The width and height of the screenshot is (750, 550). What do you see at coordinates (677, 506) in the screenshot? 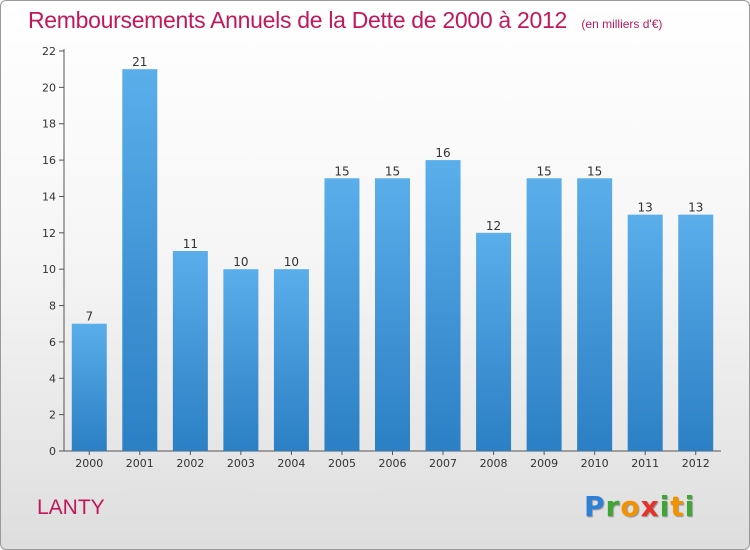
I see `logo-letter: t` at bounding box center [677, 506].